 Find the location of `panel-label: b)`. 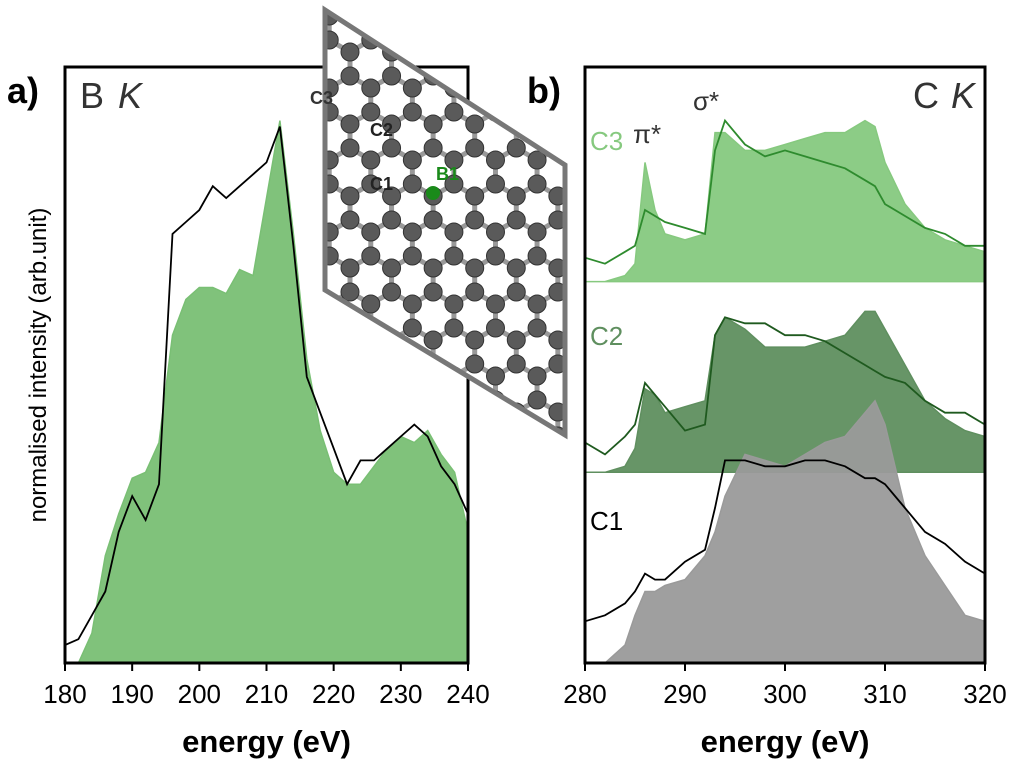

panel-label: b) is located at coordinates (544, 90).